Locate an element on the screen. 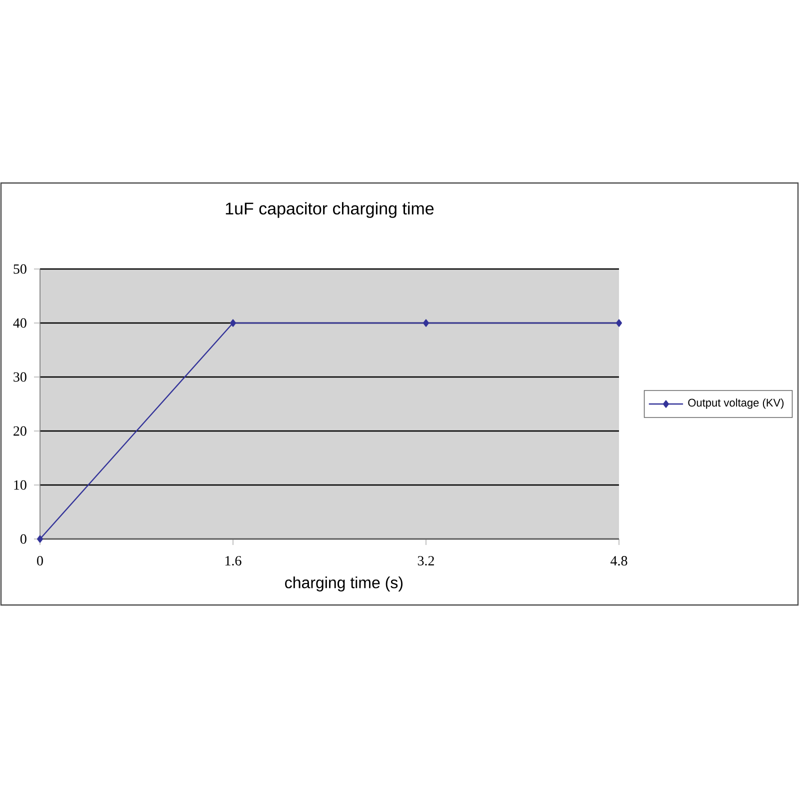 The width and height of the screenshot is (800, 800). y-tick-label: 0 is located at coordinates (23, 539).